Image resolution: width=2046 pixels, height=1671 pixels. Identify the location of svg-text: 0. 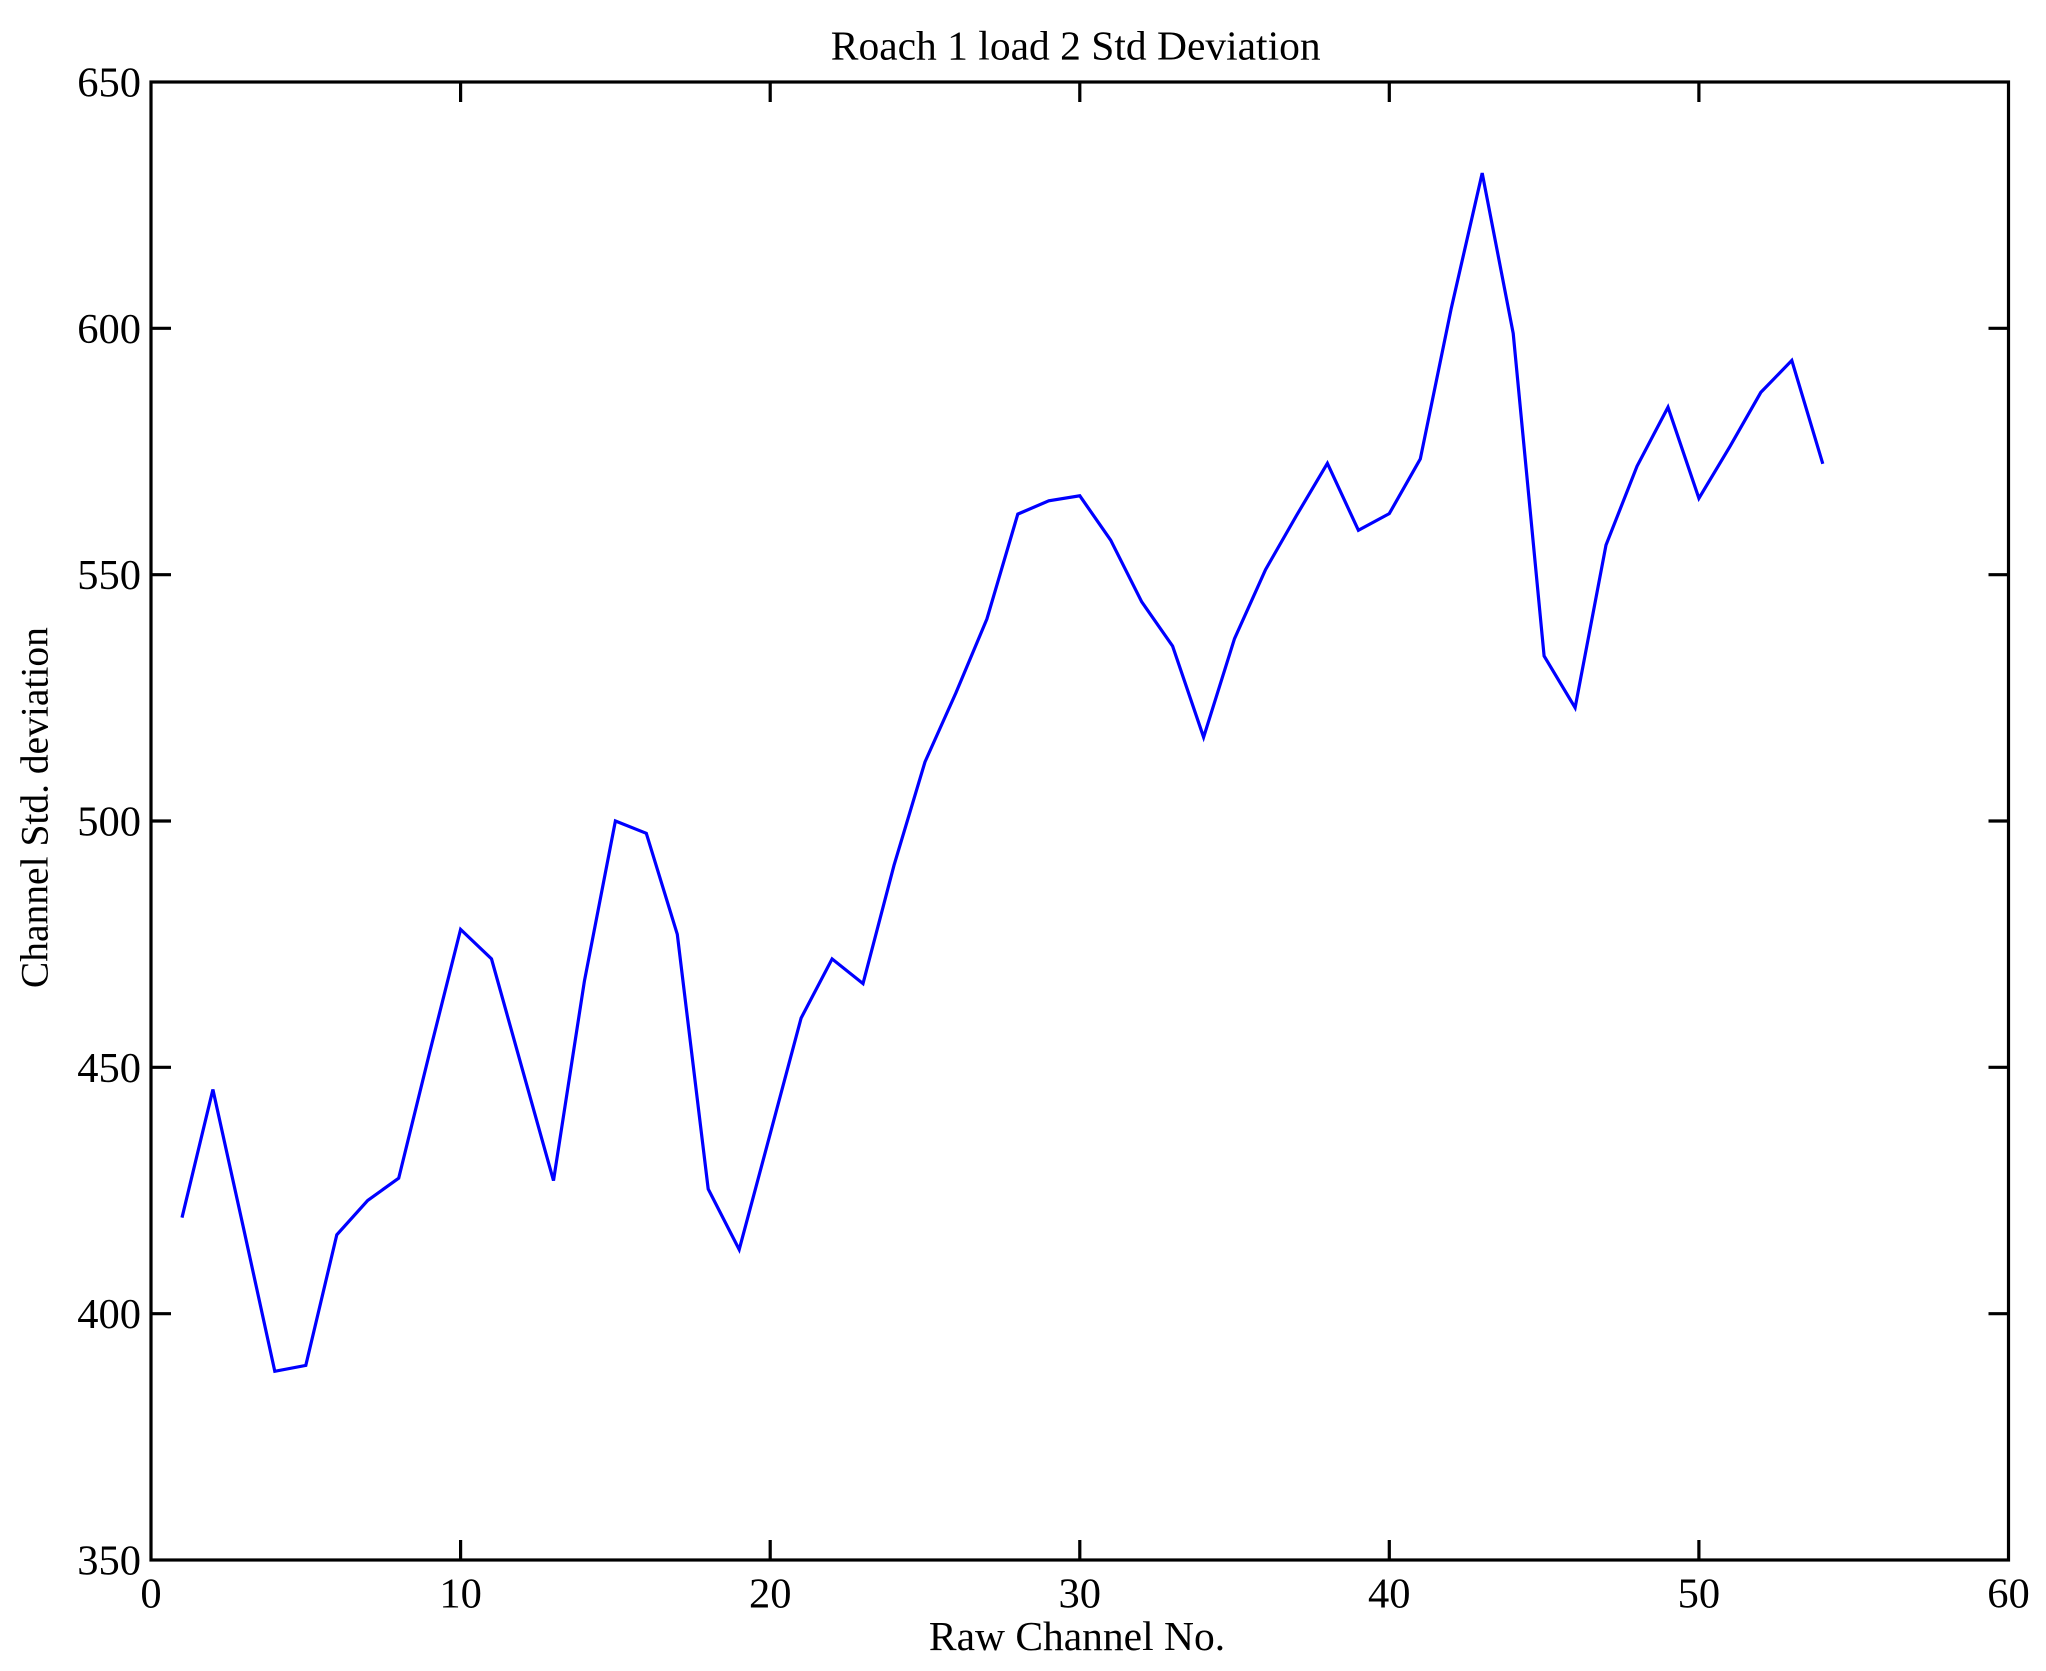
(150, 1594).